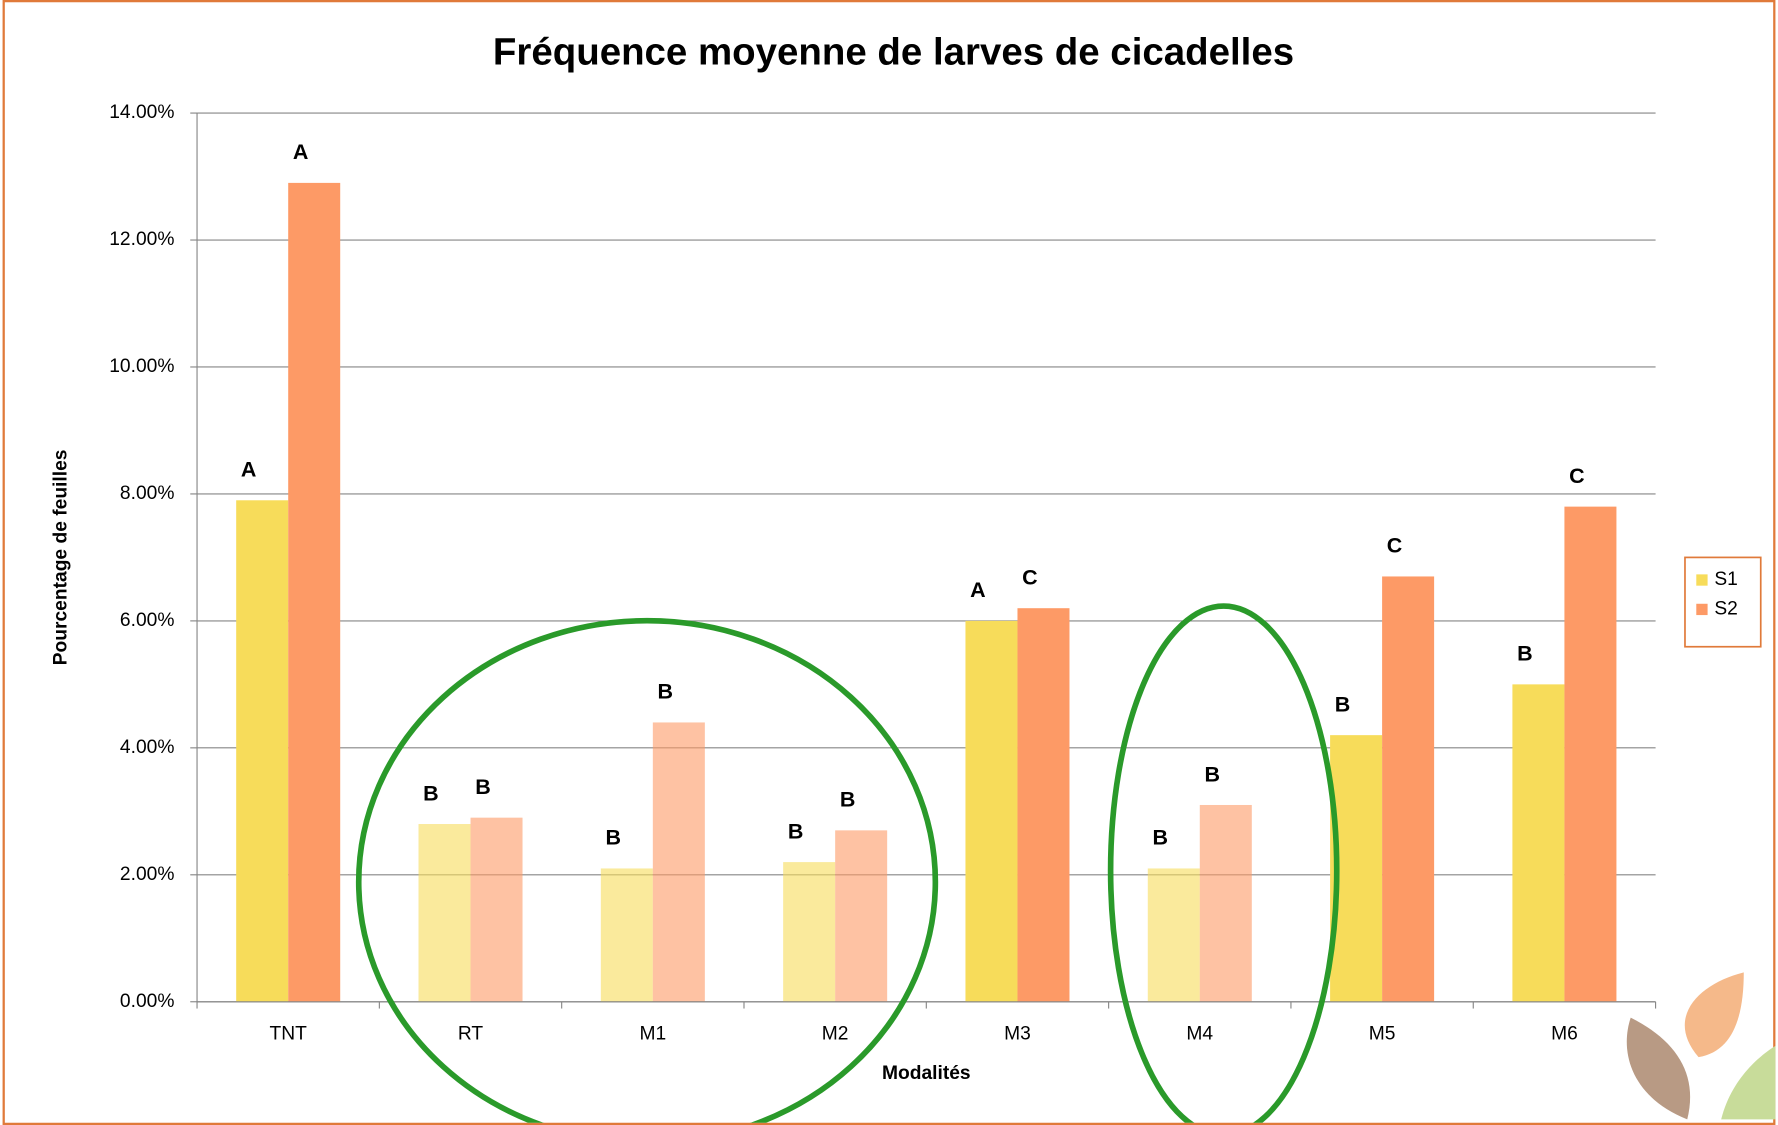  What do you see at coordinates (60, 558) in the screenshot?
I see `y-axis-title: Pourcentage de feuilles` at bounding box center [60, 558].